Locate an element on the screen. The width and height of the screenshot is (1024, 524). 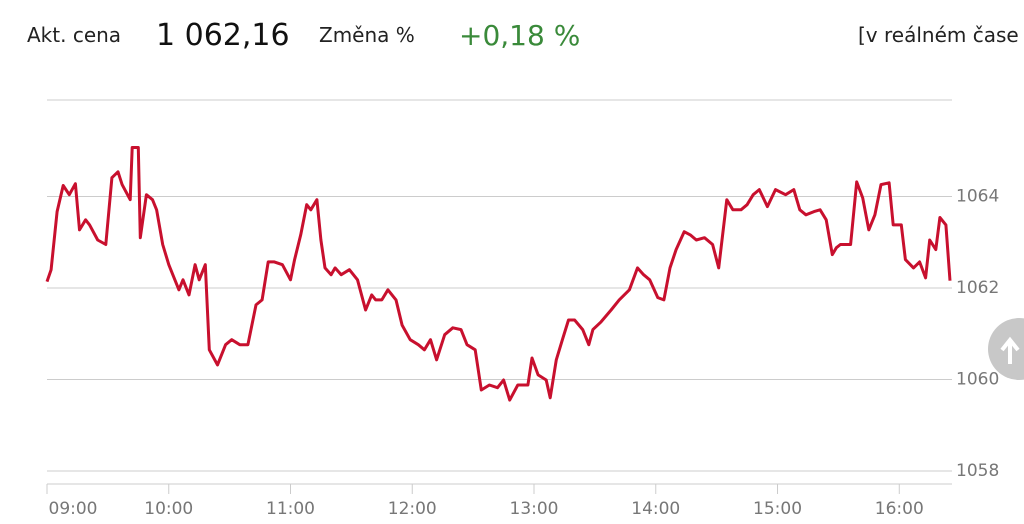
x-tick-label: 11:00 is located at coordinates (290, 509).